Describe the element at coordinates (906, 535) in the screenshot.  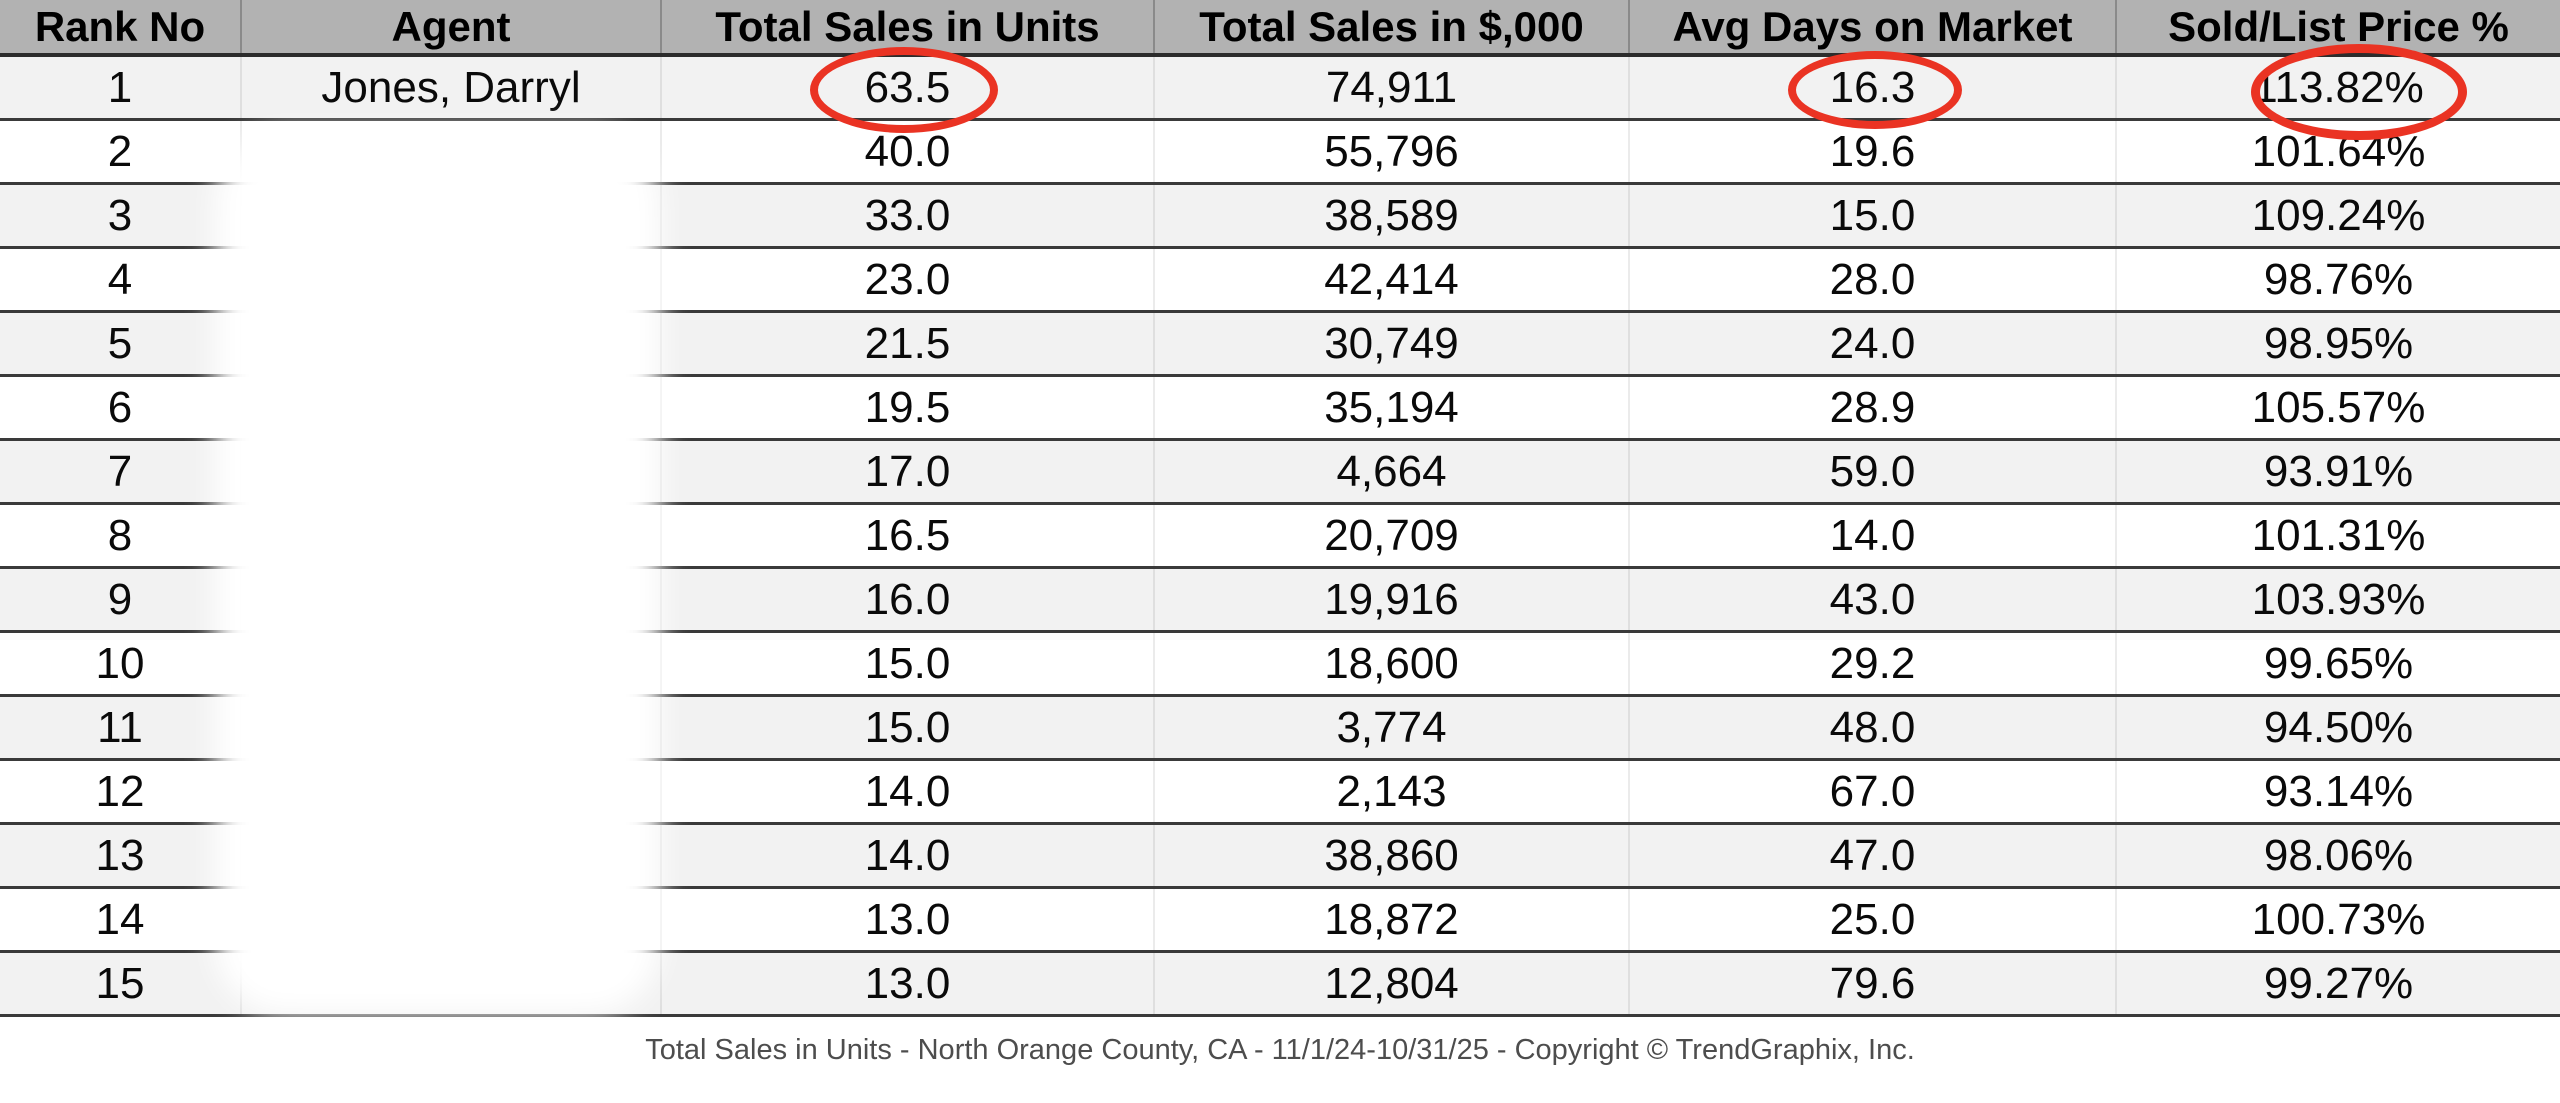
I see `cell-units: 16.5` at that location.